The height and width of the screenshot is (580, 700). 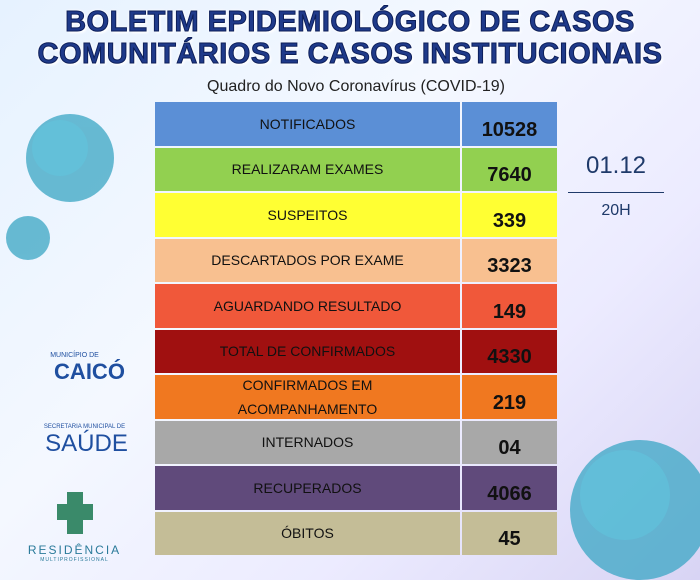 I want to click on table-row: NOTIFICADOS 10528, so click(x=356, y=124).